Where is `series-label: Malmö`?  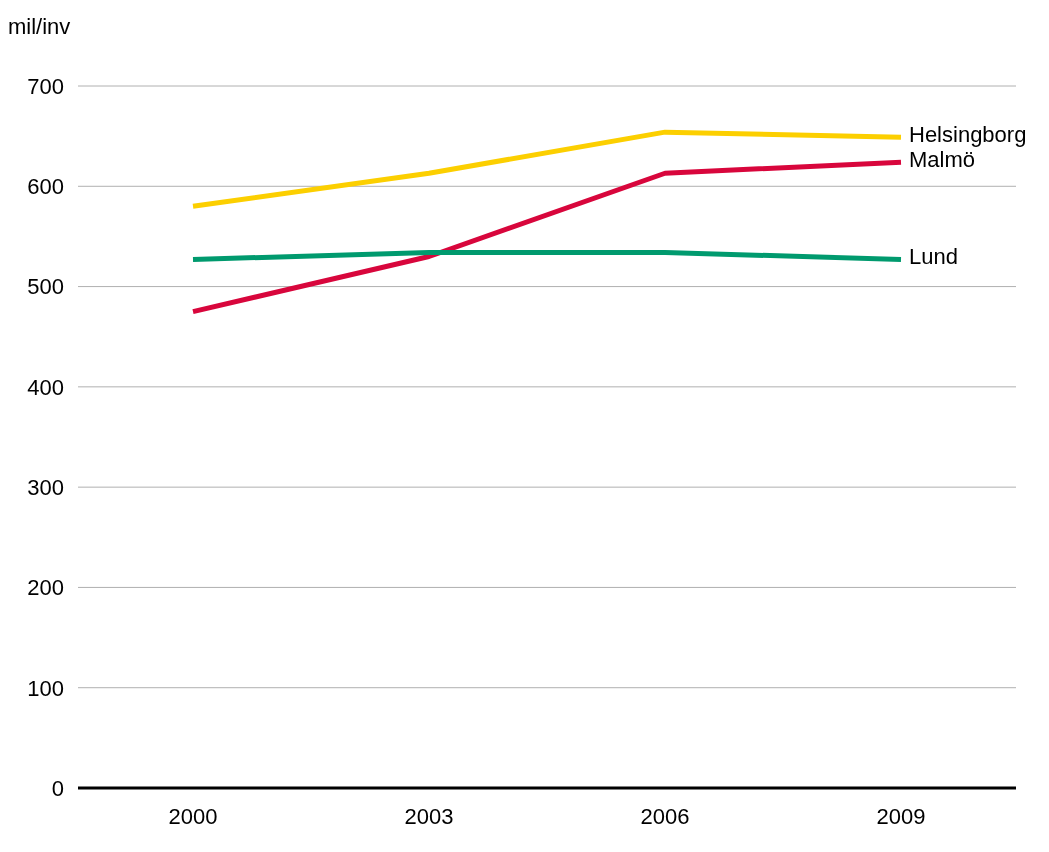 series-label: Malmö is located at coordinates (942, 160).